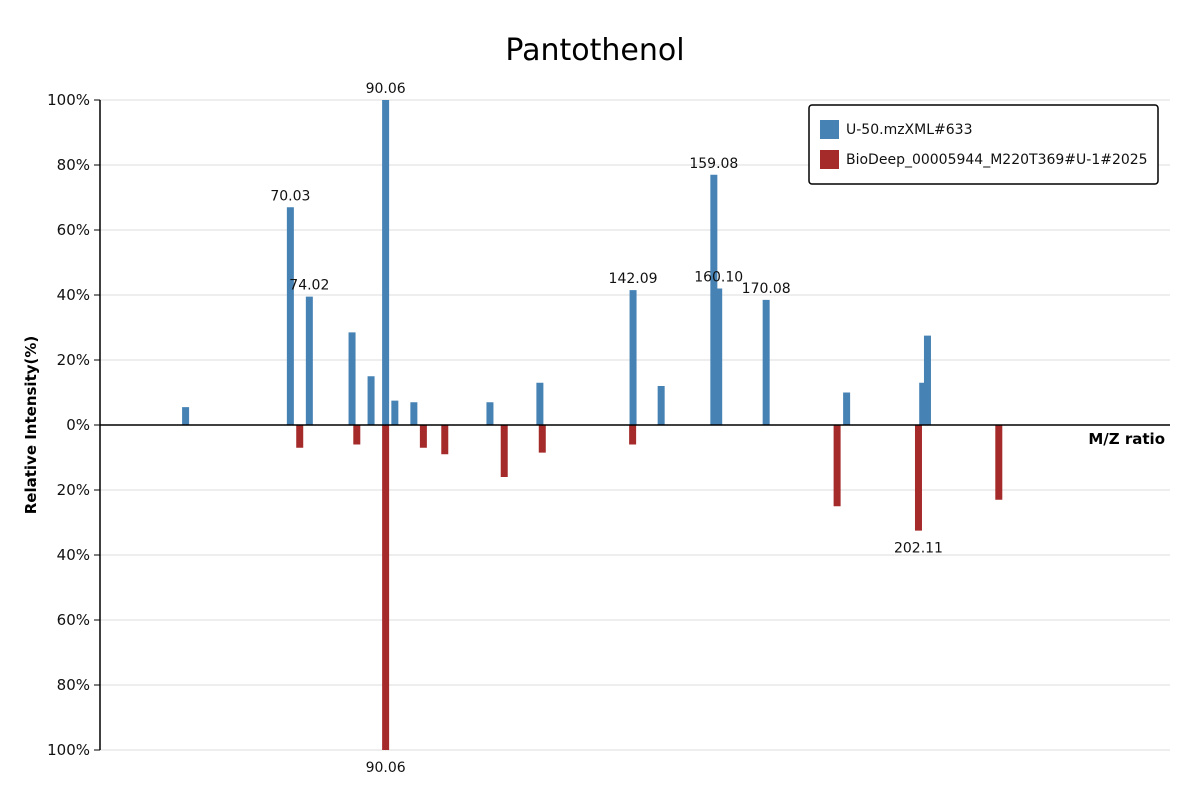 This screenshot has height=800, width=1200. Describe the element at coordinates (1126, 439) in the screenshot. I see `x-axis-label: M/Z ratio` at that location.